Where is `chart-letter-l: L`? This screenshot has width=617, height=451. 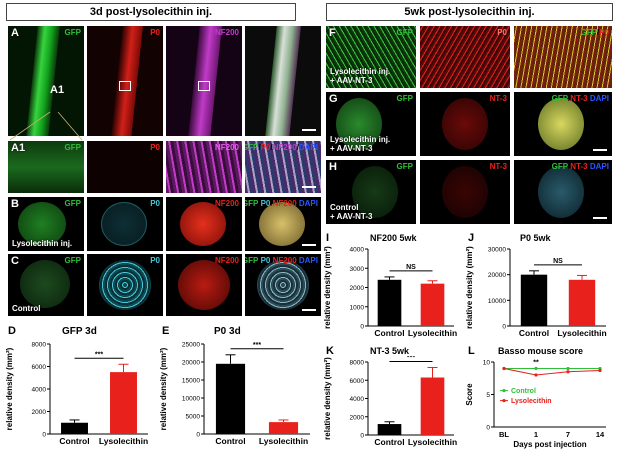
chart-letter-l: L is located at coordinates (471, 351).